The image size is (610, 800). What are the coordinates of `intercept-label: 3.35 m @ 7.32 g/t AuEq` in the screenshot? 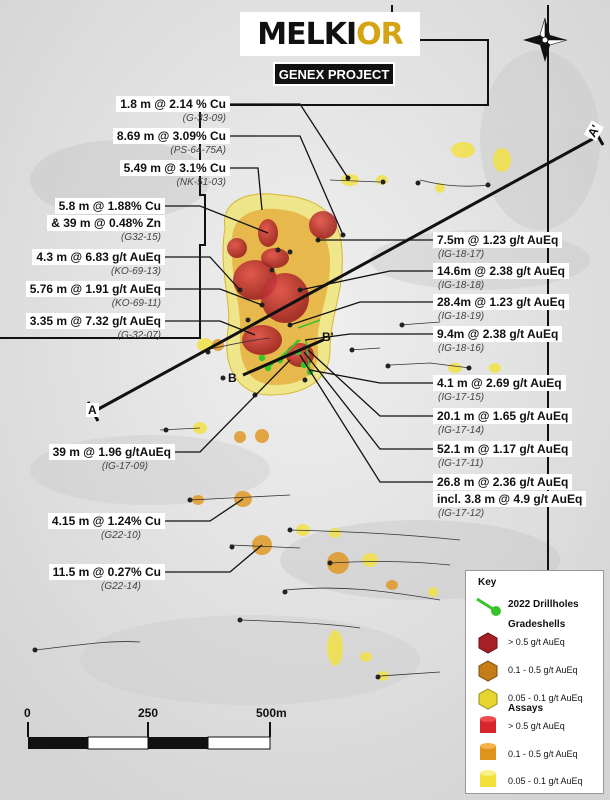 It's located at (95, 321).